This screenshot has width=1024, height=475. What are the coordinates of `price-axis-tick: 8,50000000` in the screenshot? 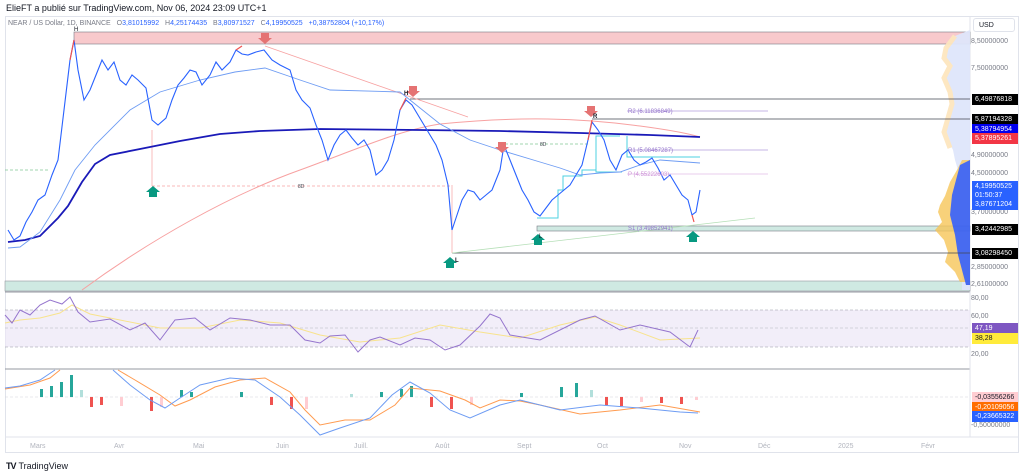 It's located at (989, 41).